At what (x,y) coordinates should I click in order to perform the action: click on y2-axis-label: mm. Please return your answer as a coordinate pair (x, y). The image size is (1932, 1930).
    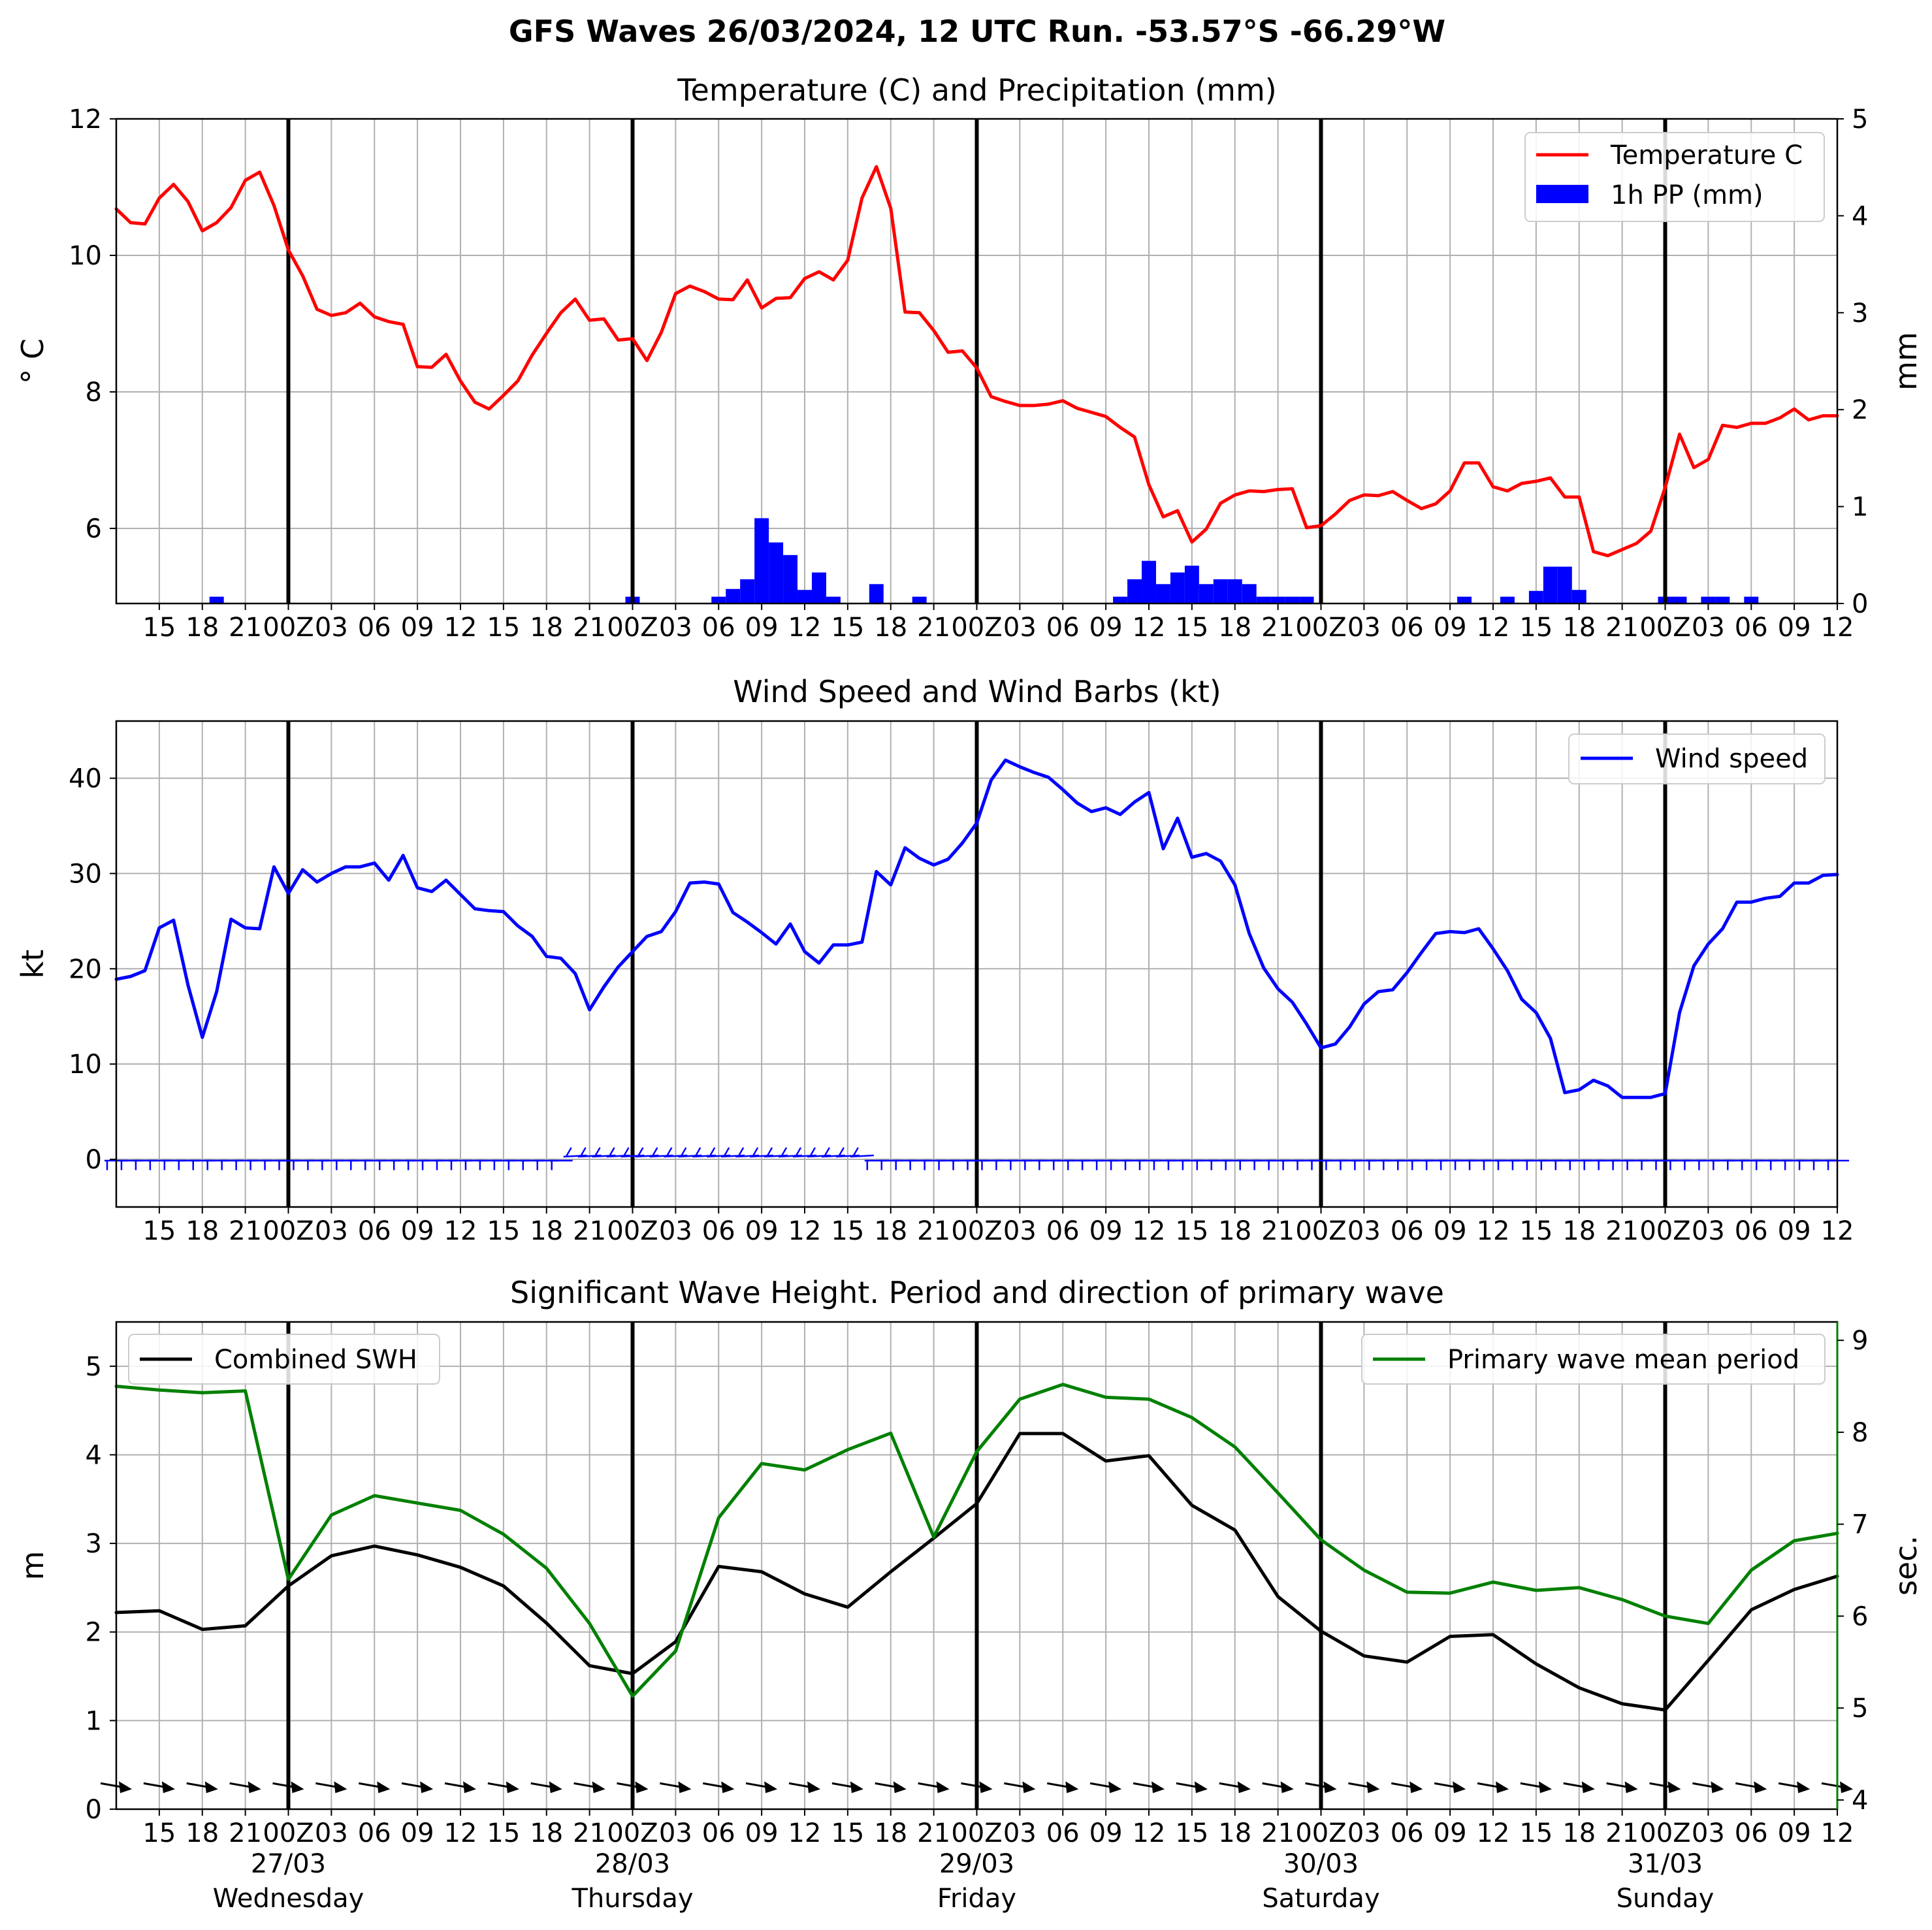
    Looking at the image, I should click on (1906, 362).